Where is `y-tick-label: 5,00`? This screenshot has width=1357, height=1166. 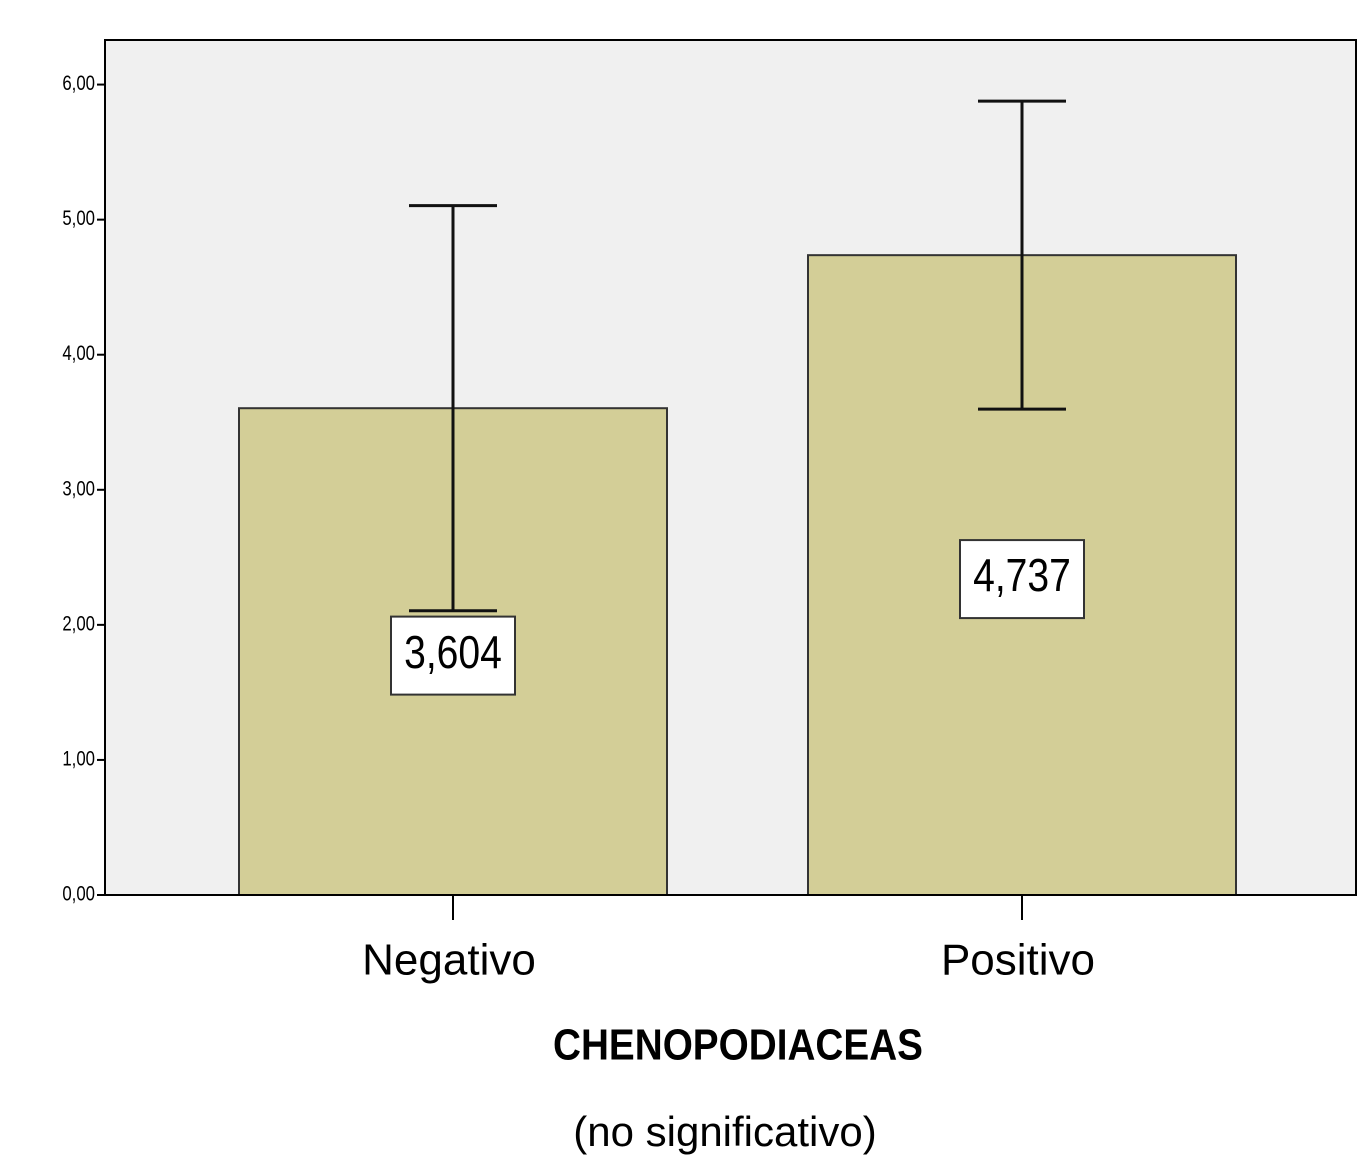 y-tick-label: 5,00 is located at coordinates (78, 219).